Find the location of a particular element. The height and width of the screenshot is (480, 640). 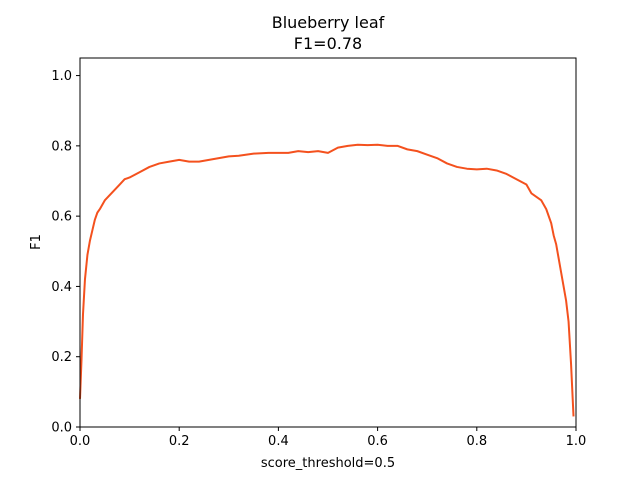

y-tick-label: 0.8 is located at coordinates (61, 146).